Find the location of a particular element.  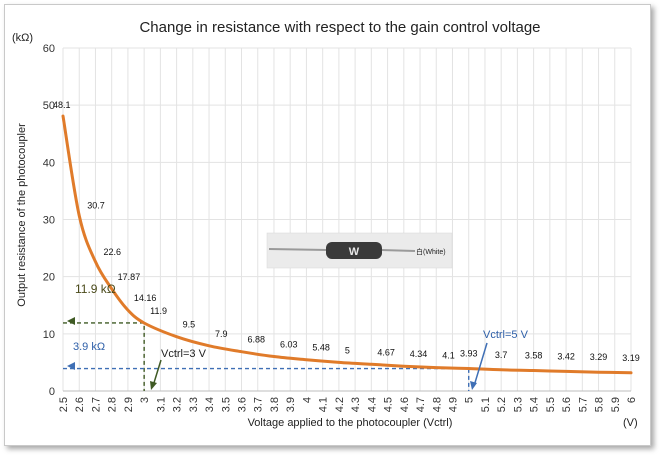

y-tick-labels: 0 10 20 30 40 50 60 is located at coordinates (49, 220).